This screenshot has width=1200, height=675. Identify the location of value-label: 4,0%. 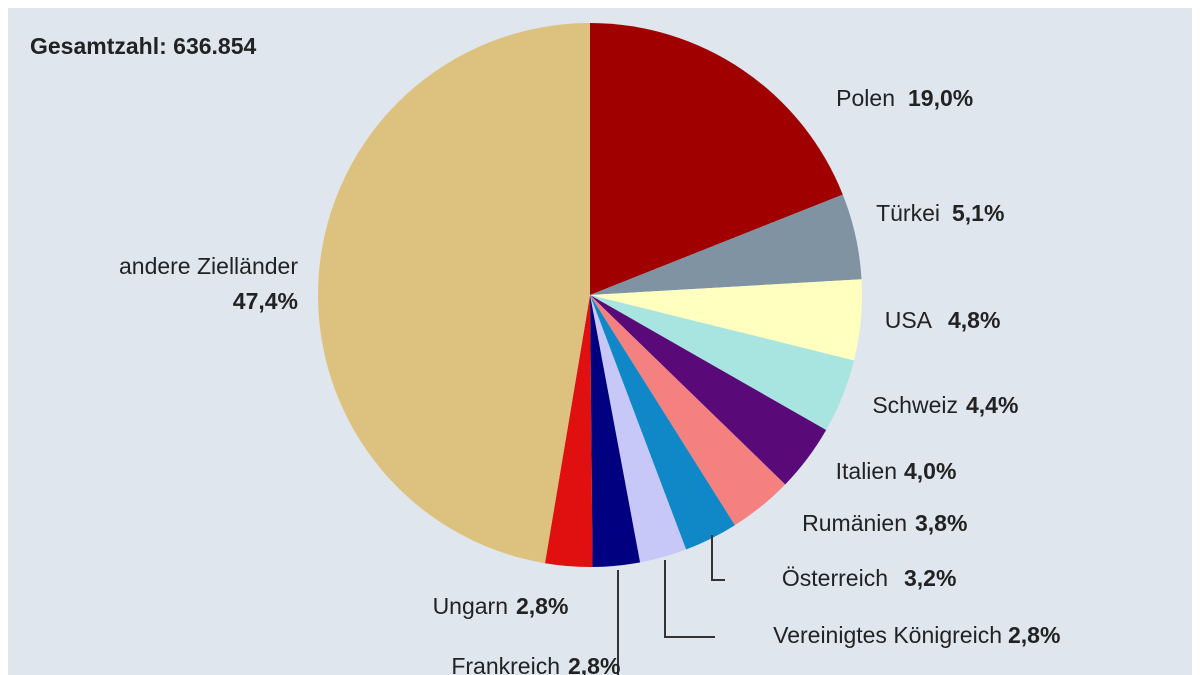
(930, 471).